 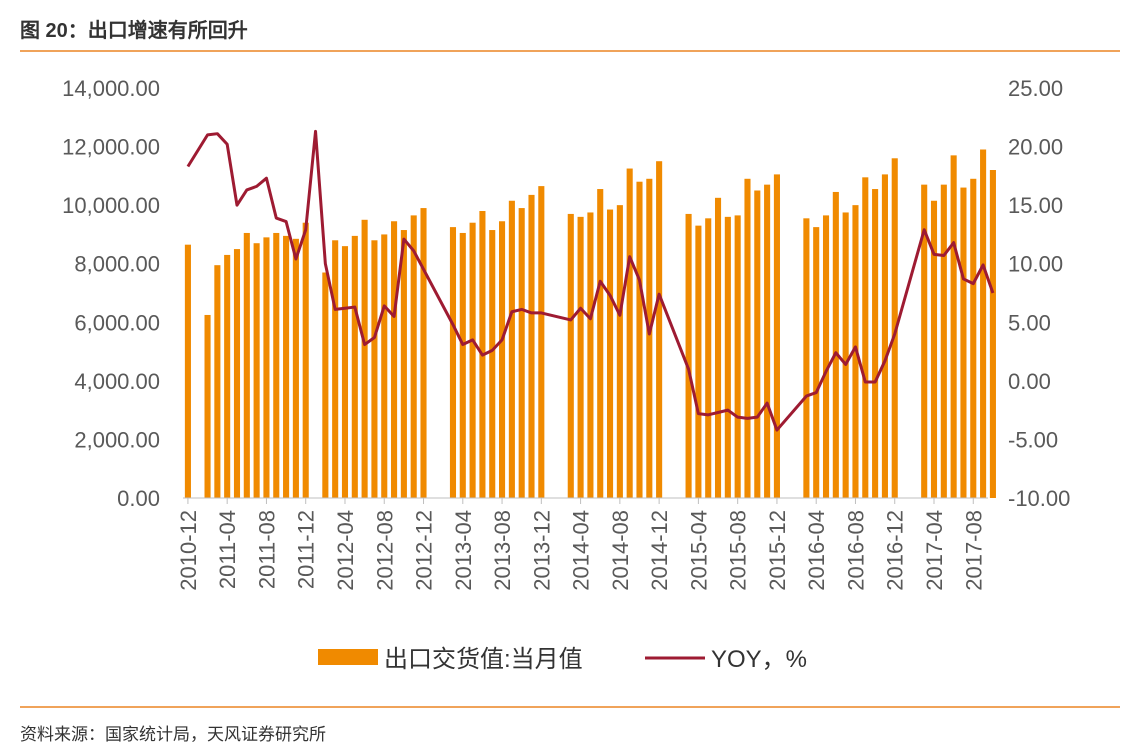 I want to click on y-left-tick-label: 8,000.00, so click(x=117, y=264).